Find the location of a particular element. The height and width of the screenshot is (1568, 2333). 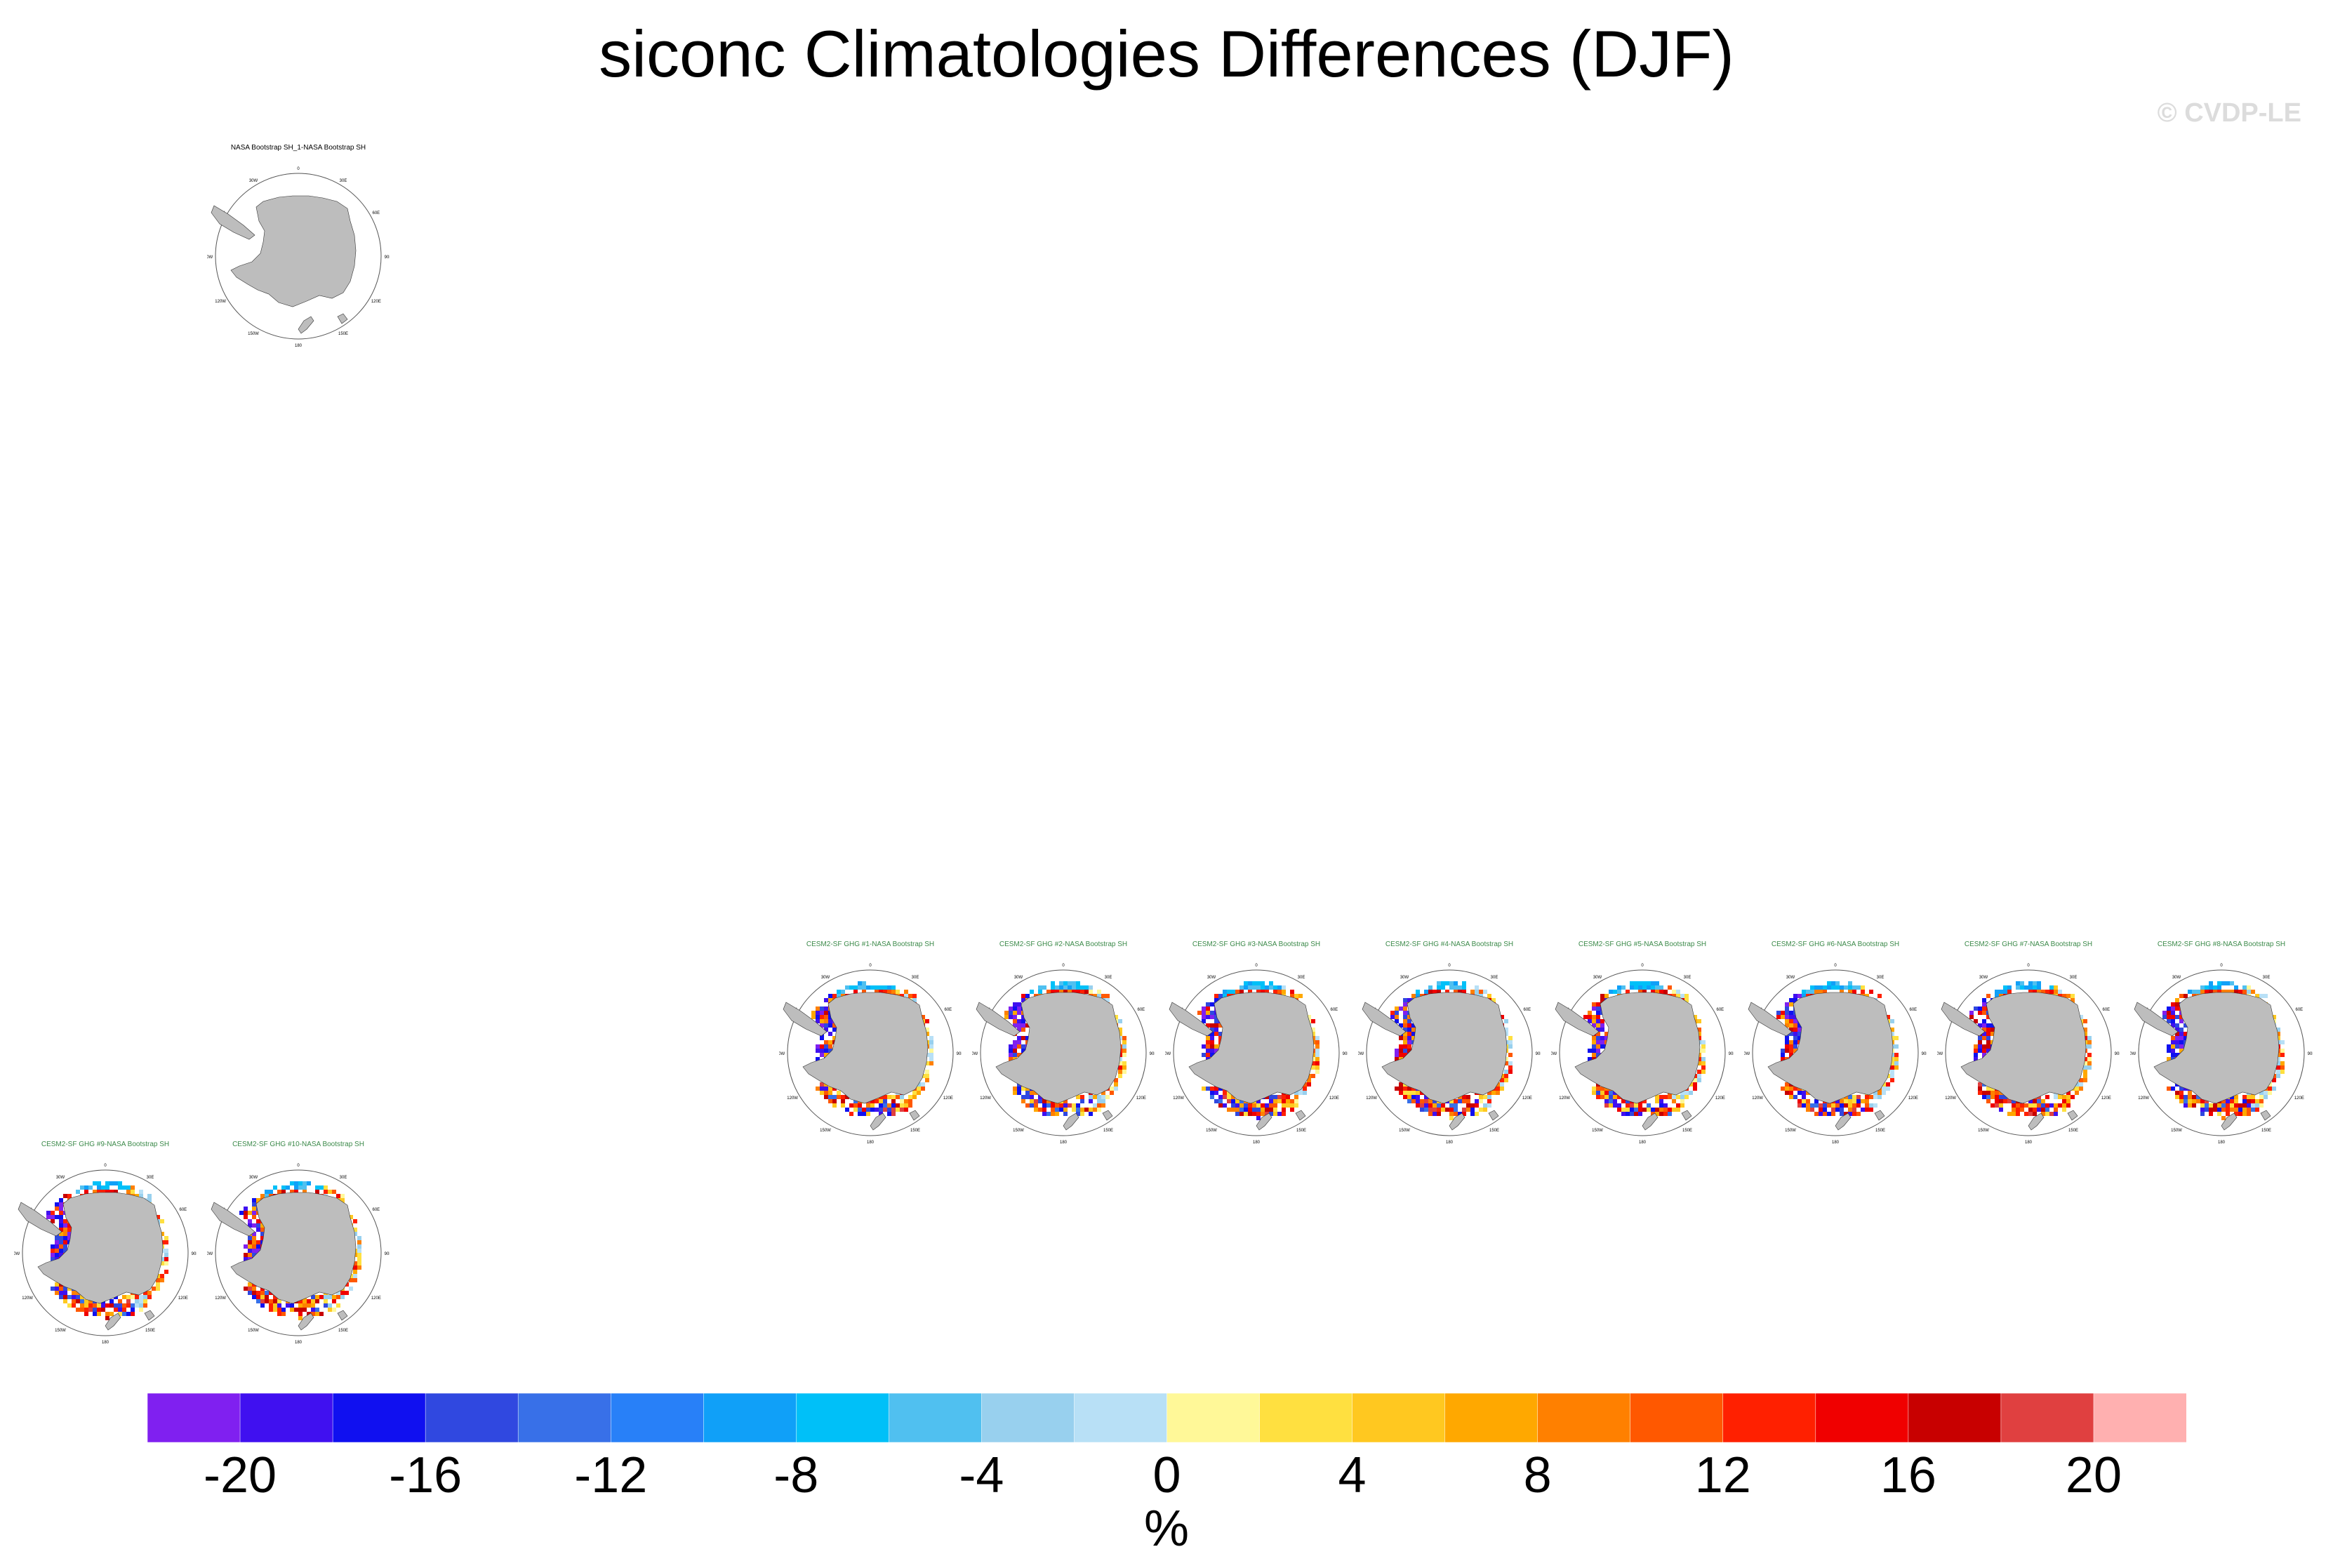

longitude-label: 0 is located at coordinates (2221, 966).